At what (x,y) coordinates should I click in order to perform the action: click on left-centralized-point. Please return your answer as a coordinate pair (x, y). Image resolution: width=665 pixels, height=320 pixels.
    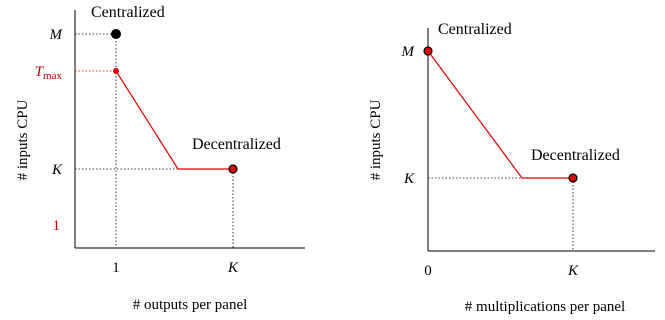
    Looking at the image, I should click on (116, 34).